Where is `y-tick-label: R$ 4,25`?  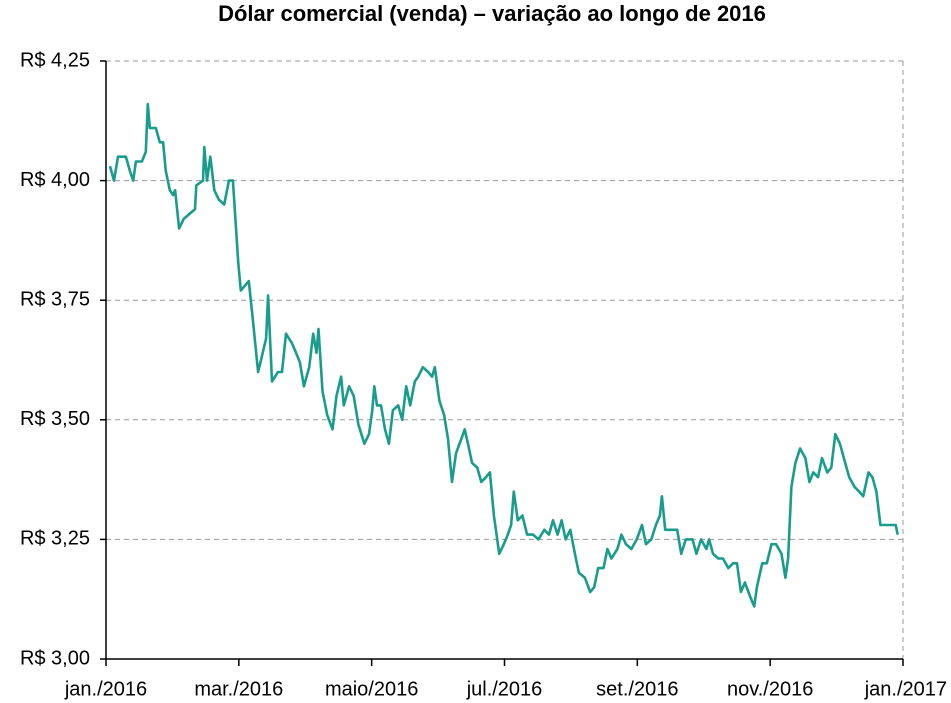
y-tick-label: R$ 4,25 is located at coordinates (55, 60).